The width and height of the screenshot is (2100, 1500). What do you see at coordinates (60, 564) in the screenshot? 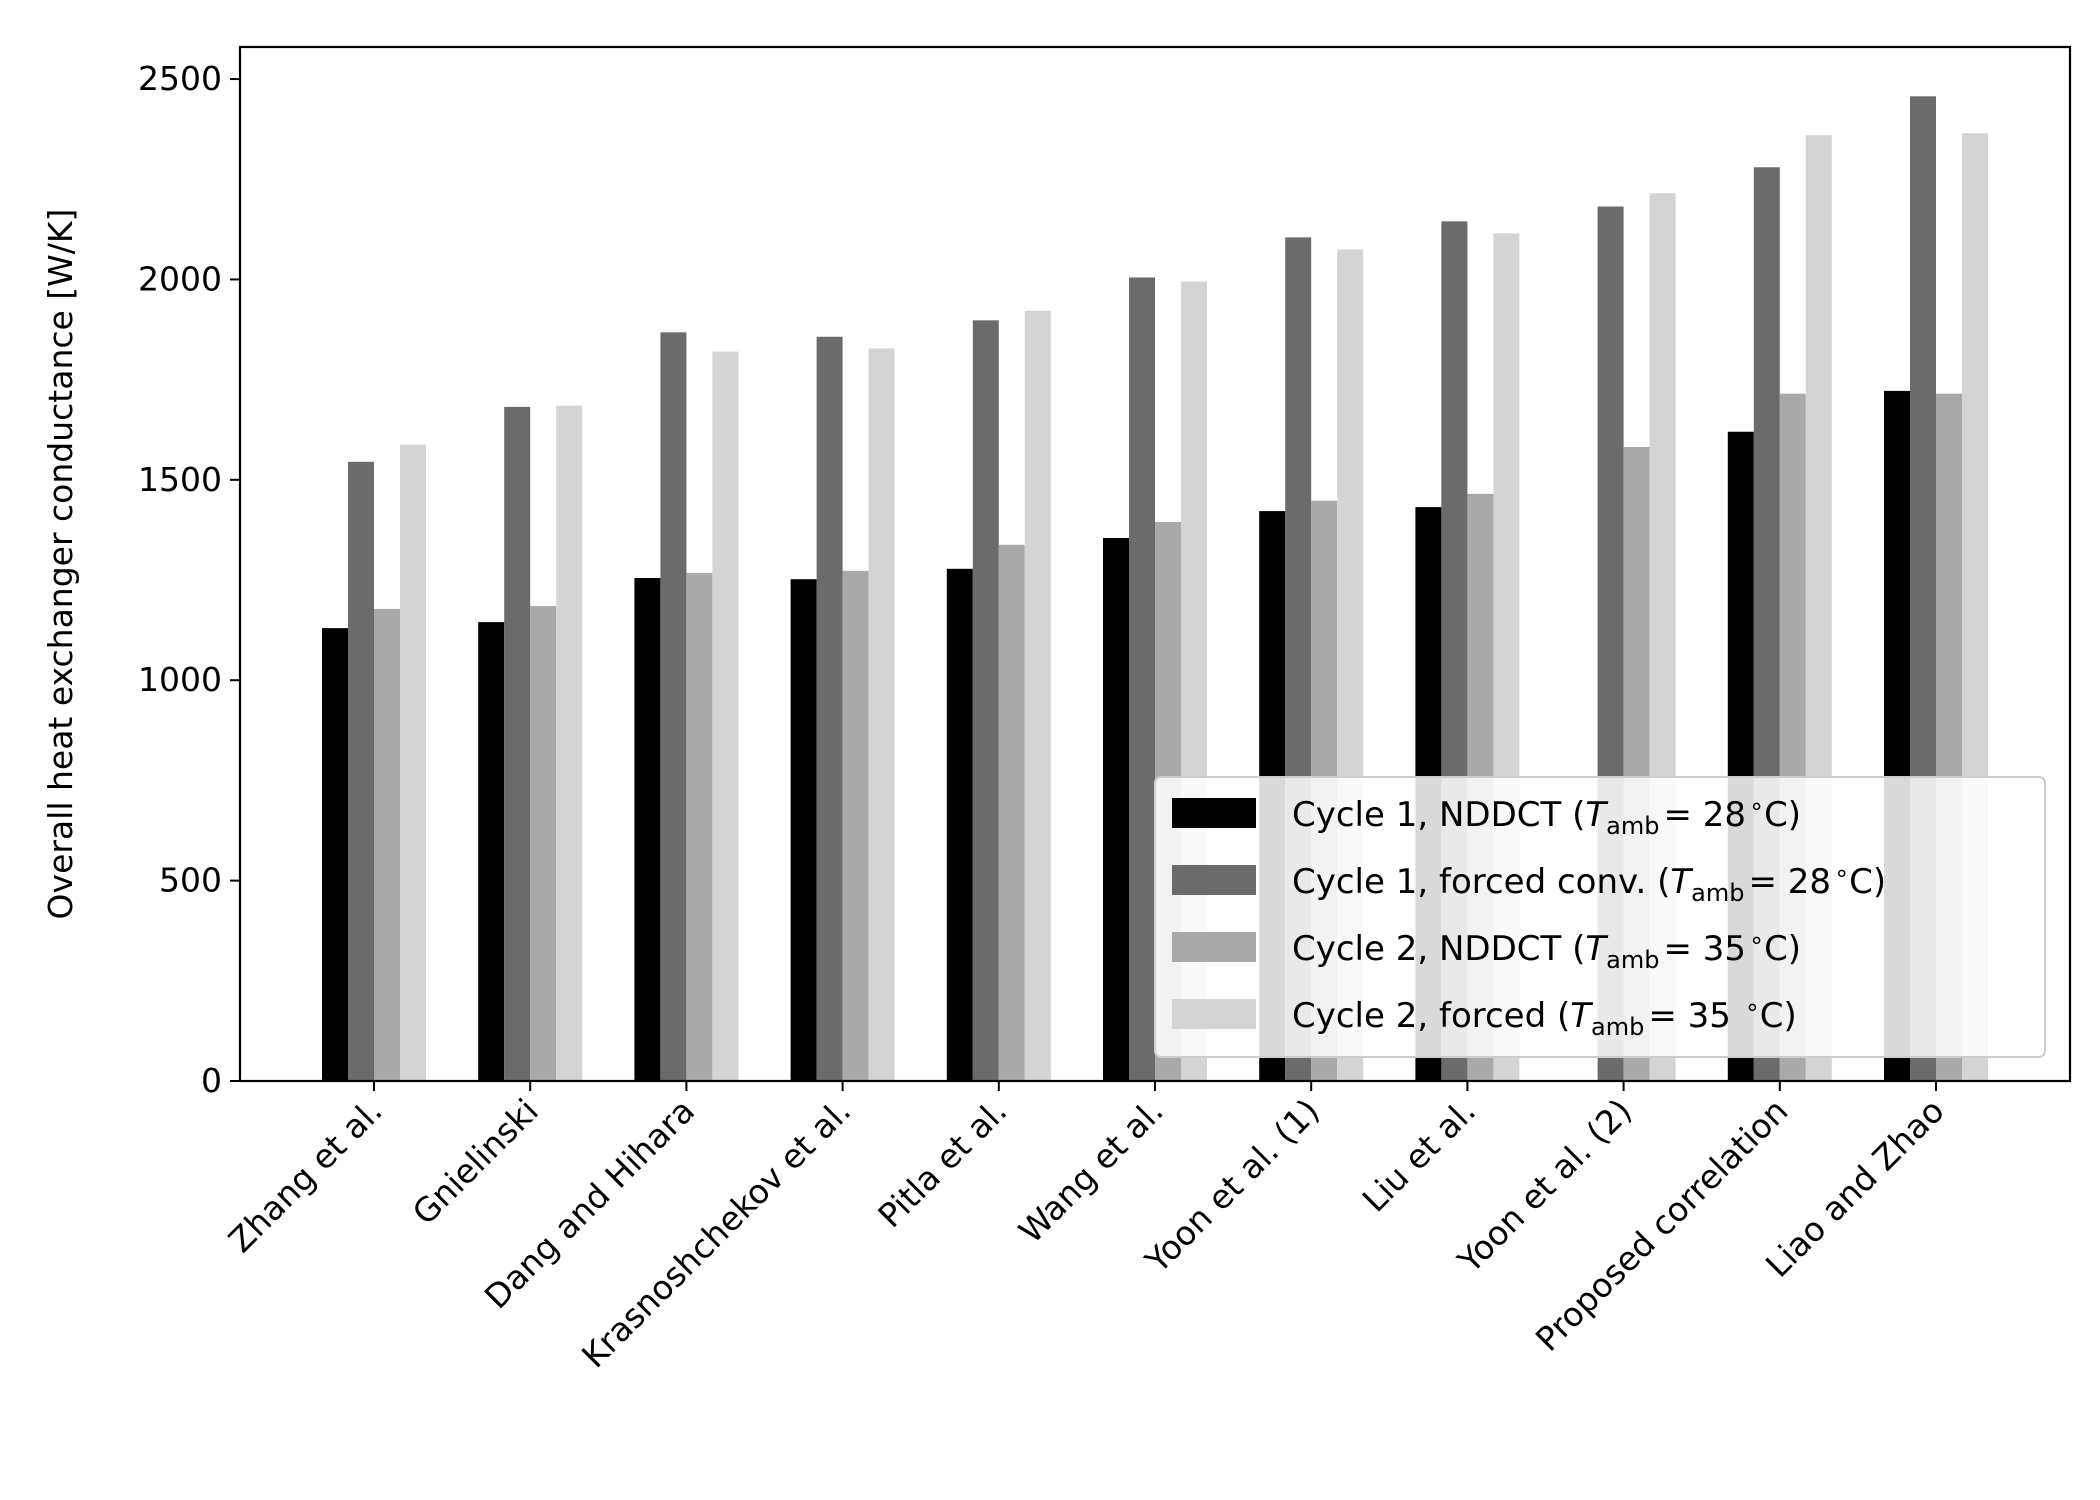
I see `y-axis-label: Overall heat exchanger conductance [W/K]` at bounding box center [60, 564].